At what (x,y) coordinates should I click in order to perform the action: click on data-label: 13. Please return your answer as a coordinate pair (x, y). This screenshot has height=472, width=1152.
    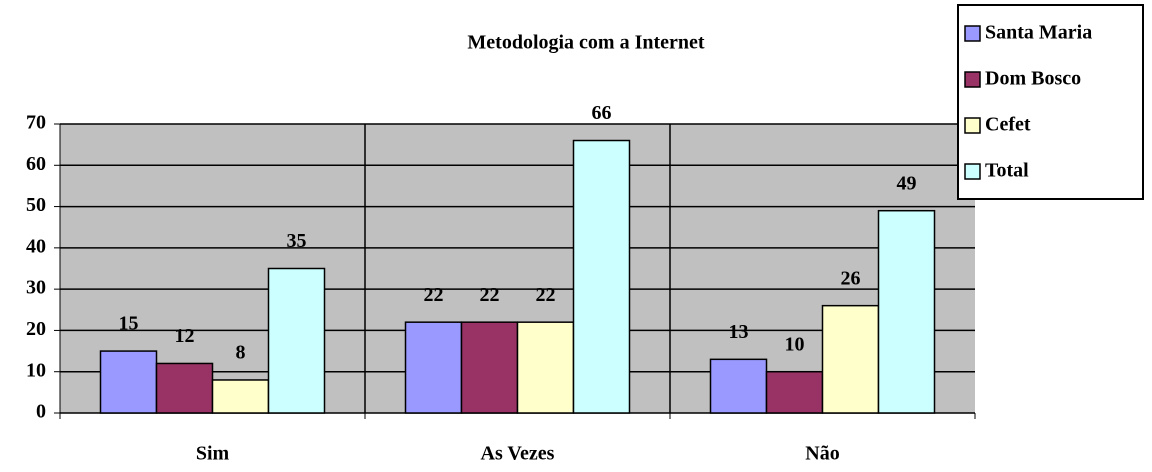
    Looking at the image, I should click on (739, 332).